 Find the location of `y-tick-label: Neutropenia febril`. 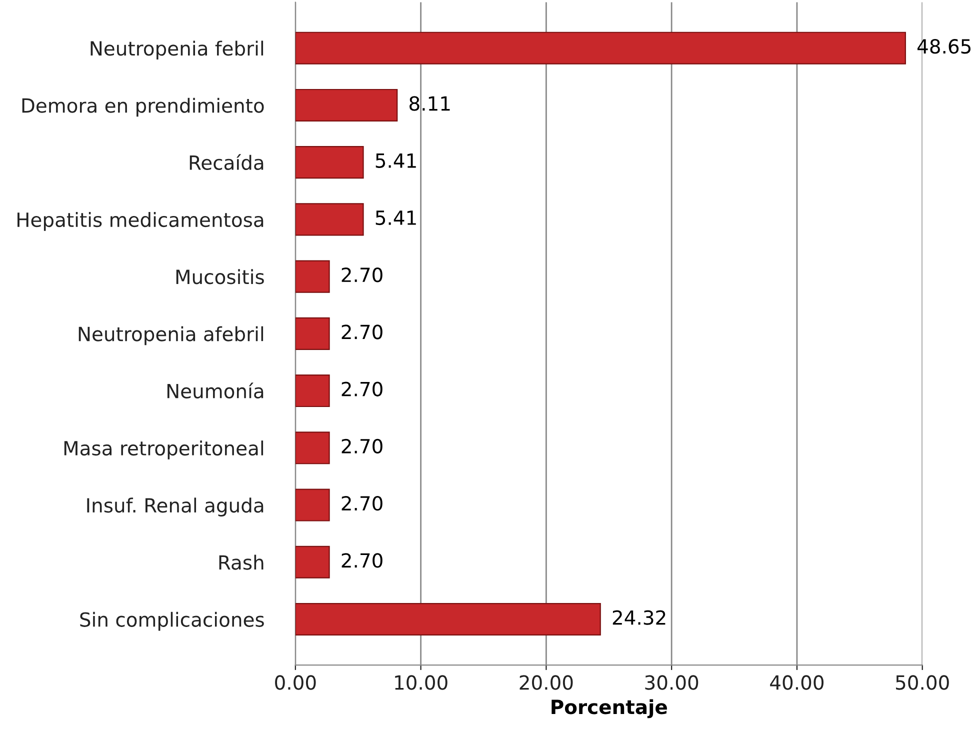

y-tick-label: Neutropenia febril is located at coordinates (177, 50).